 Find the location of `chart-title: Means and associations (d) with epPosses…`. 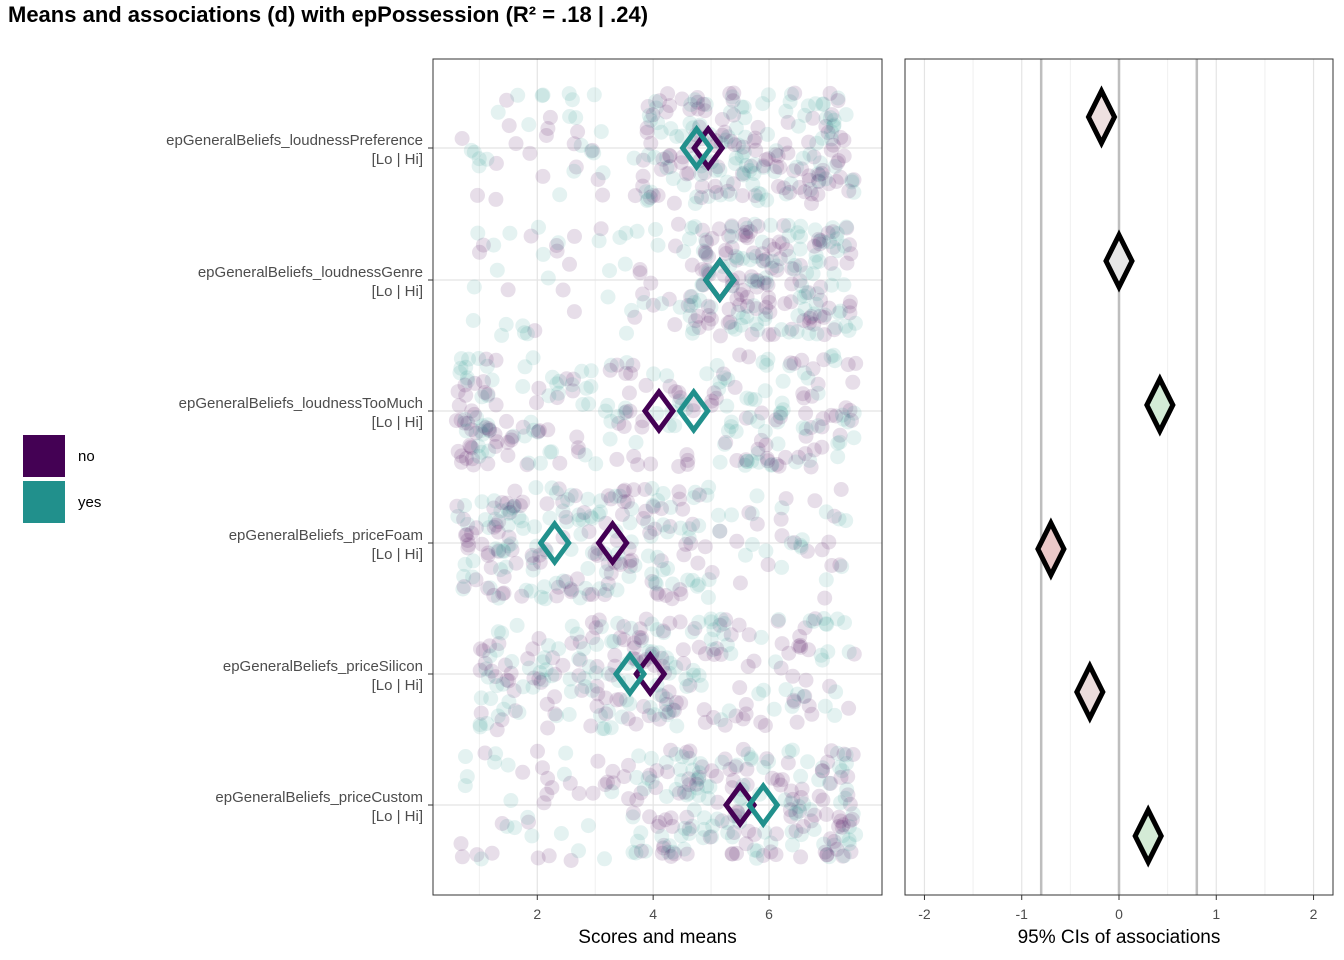

chart-title: Means and associations (d) with epPosses… is located at coordinates (328, 14).